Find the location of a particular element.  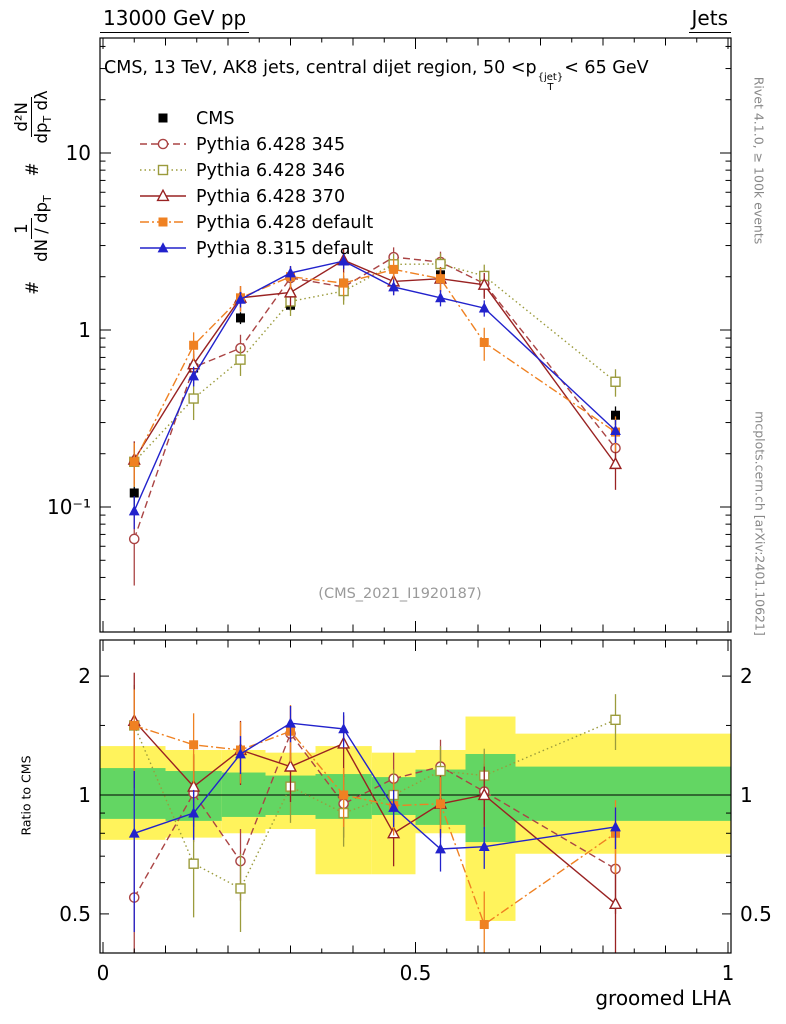

svg-text: Pythia 6.428 345 is located at coordinates (270, 145).